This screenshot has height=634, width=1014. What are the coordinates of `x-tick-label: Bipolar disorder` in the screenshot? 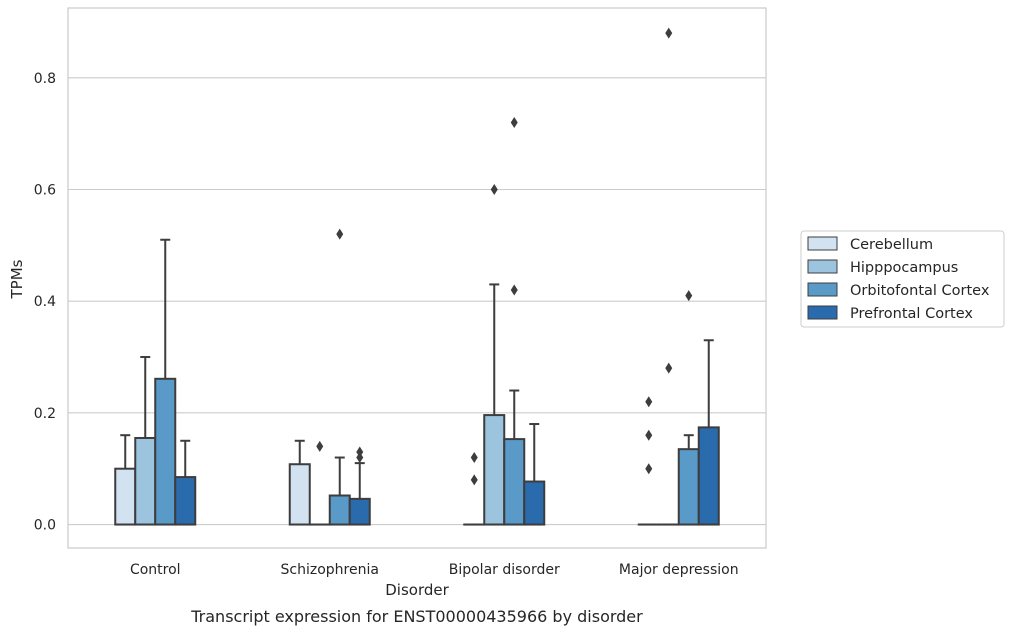 It's located at (504, 570).